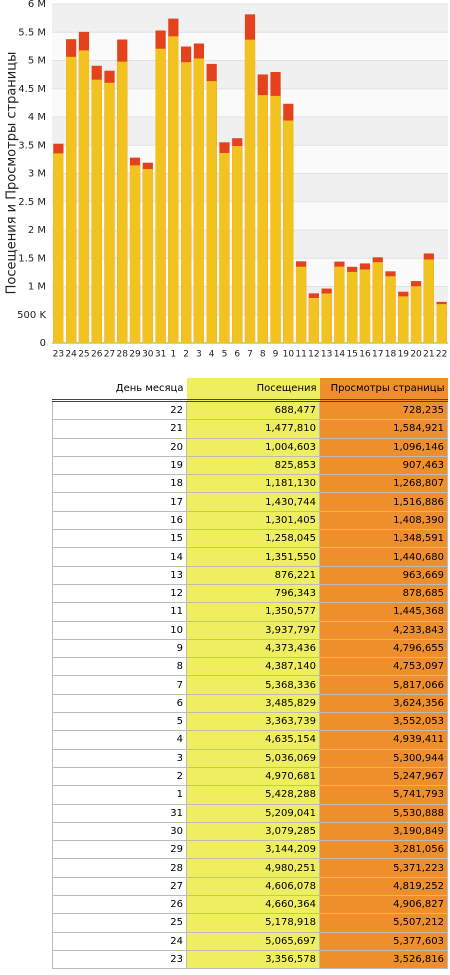 Image resolution: width=450 pixels, height=975 pixels. What do you see at coordinates (123, 355) in the screenshot?
I see `x-tick-label: 28` at bounding box center [123, 355].